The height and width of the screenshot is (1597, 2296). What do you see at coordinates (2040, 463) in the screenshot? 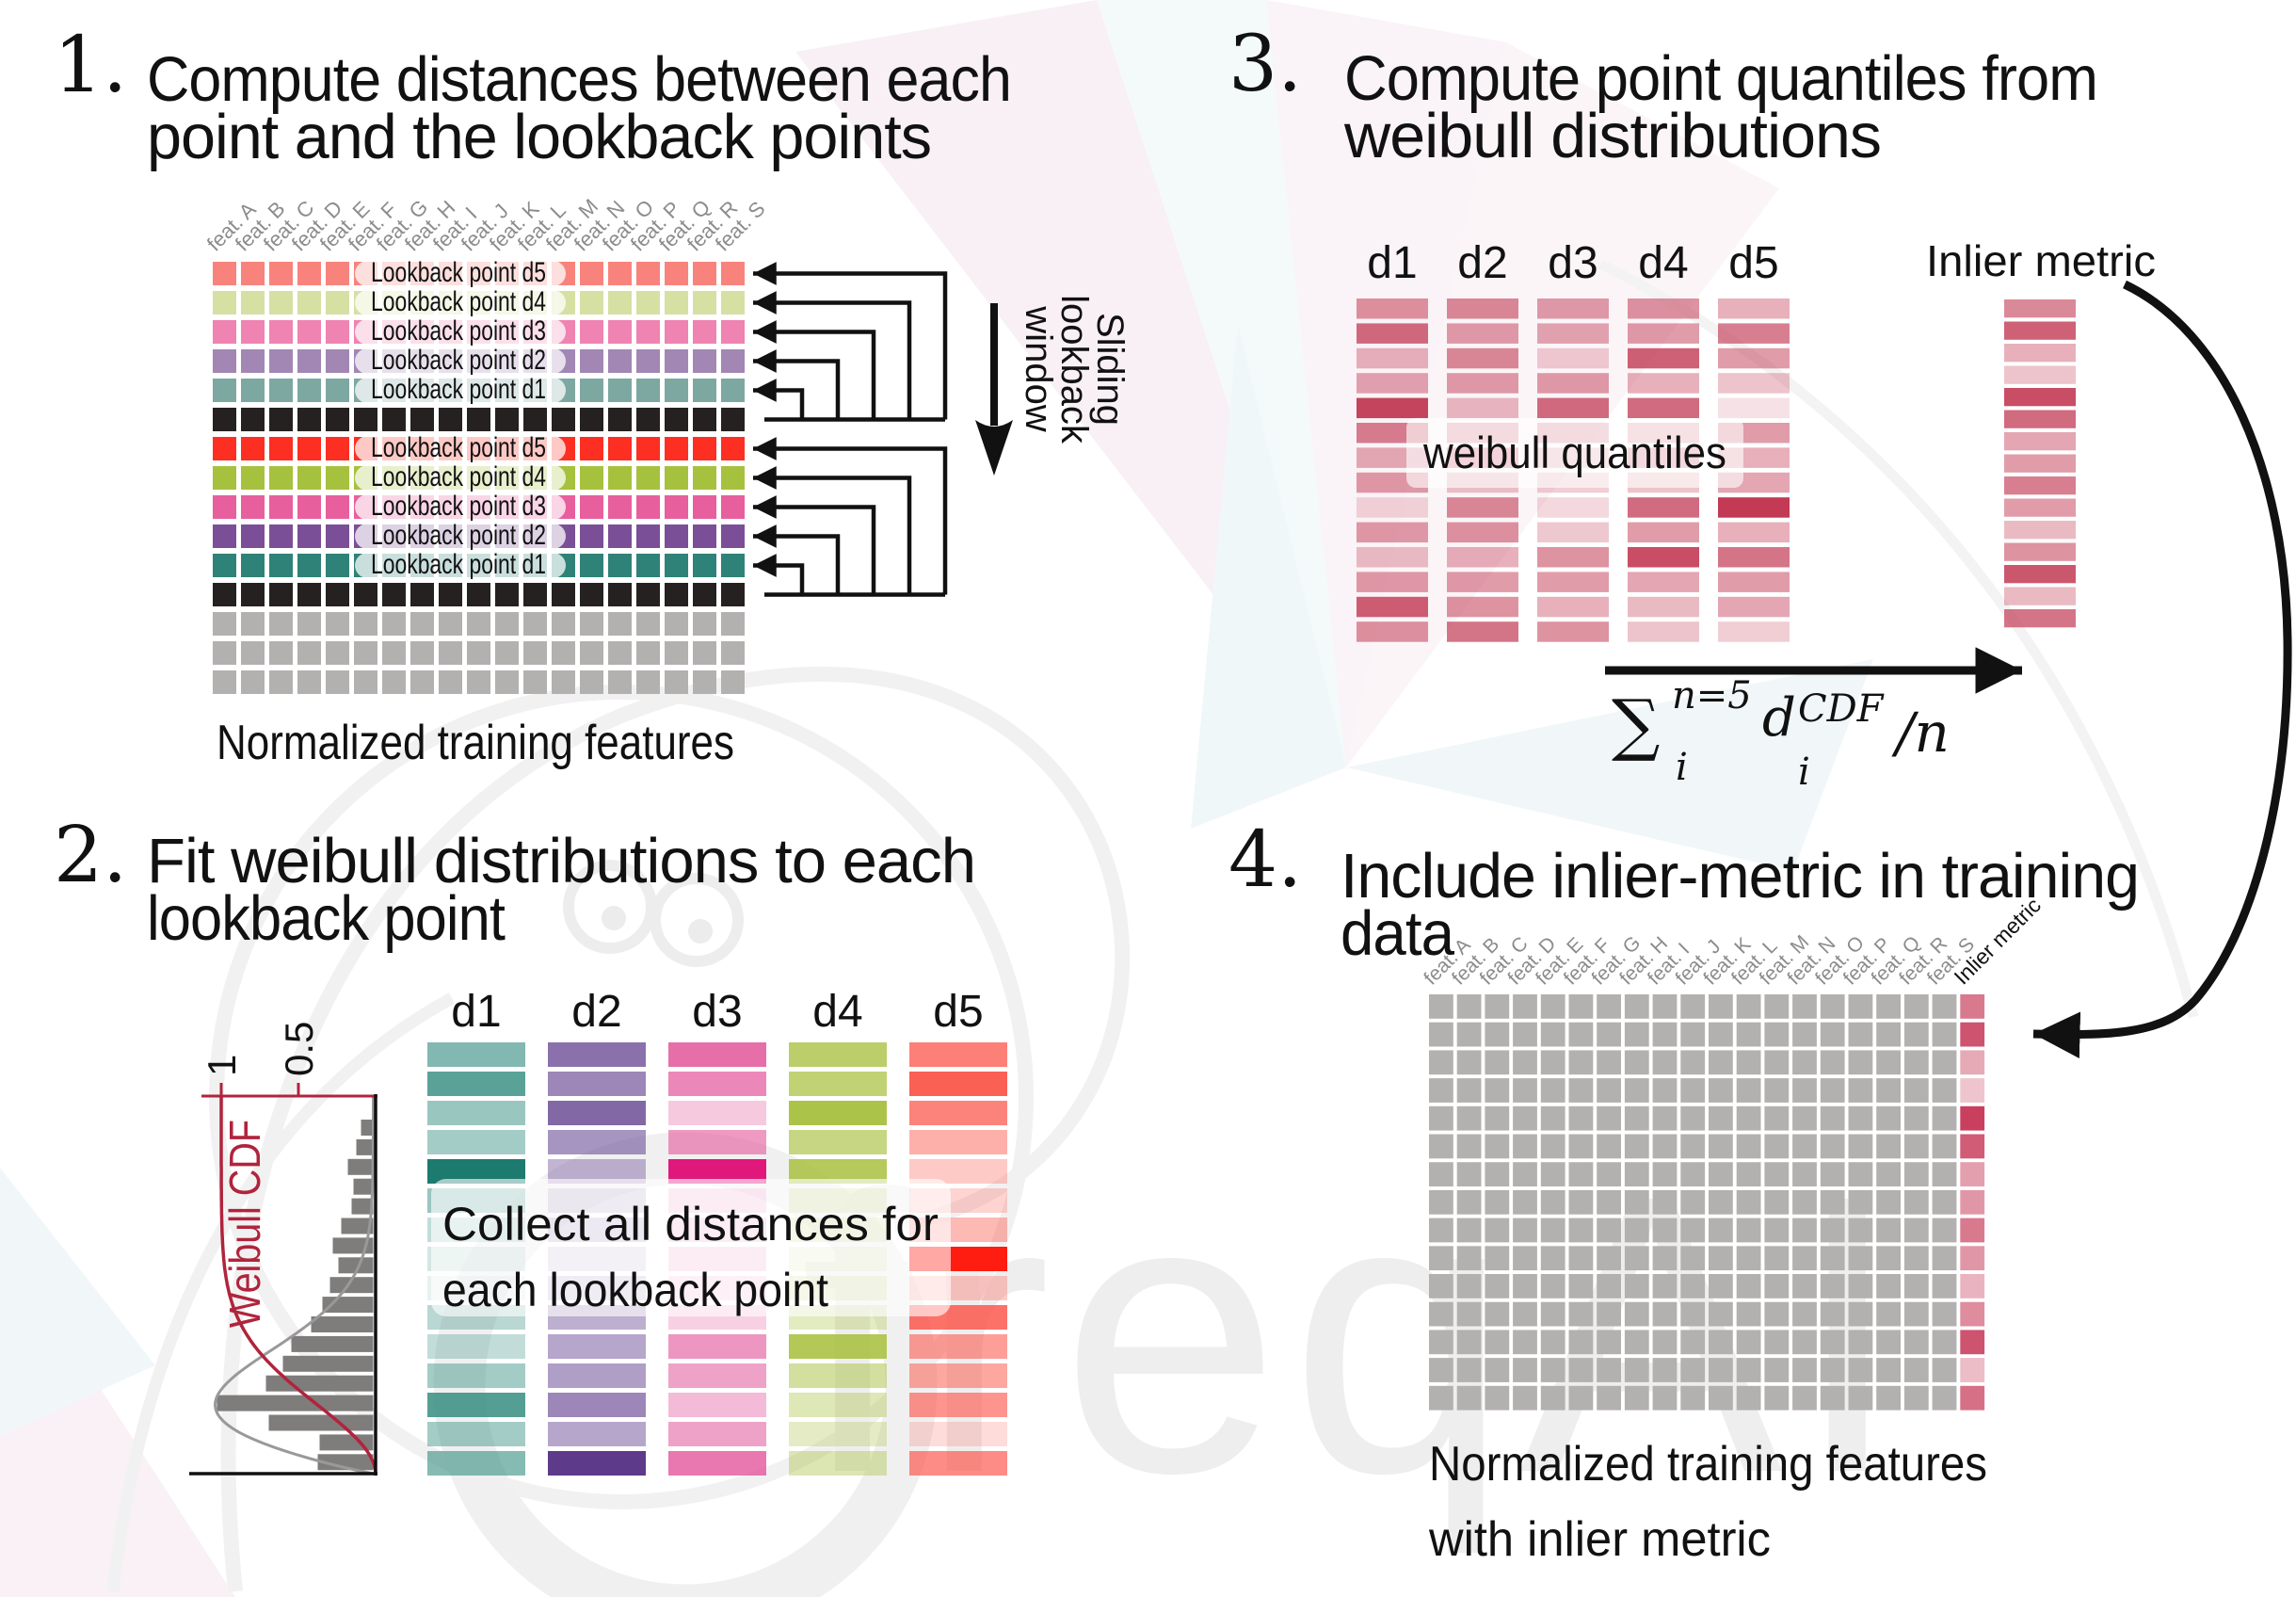
I see `panel3-inlier-metric-column` at bounding box center [2040, 463].